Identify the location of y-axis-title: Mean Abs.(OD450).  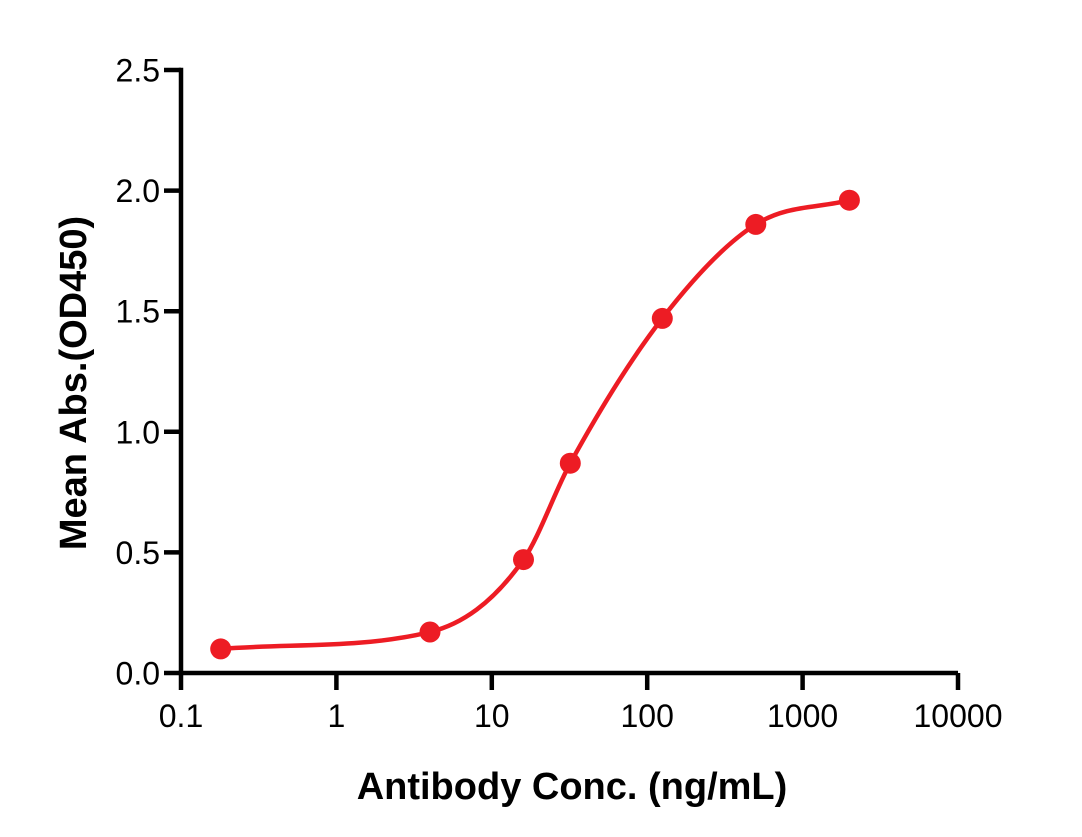
(74, 383).